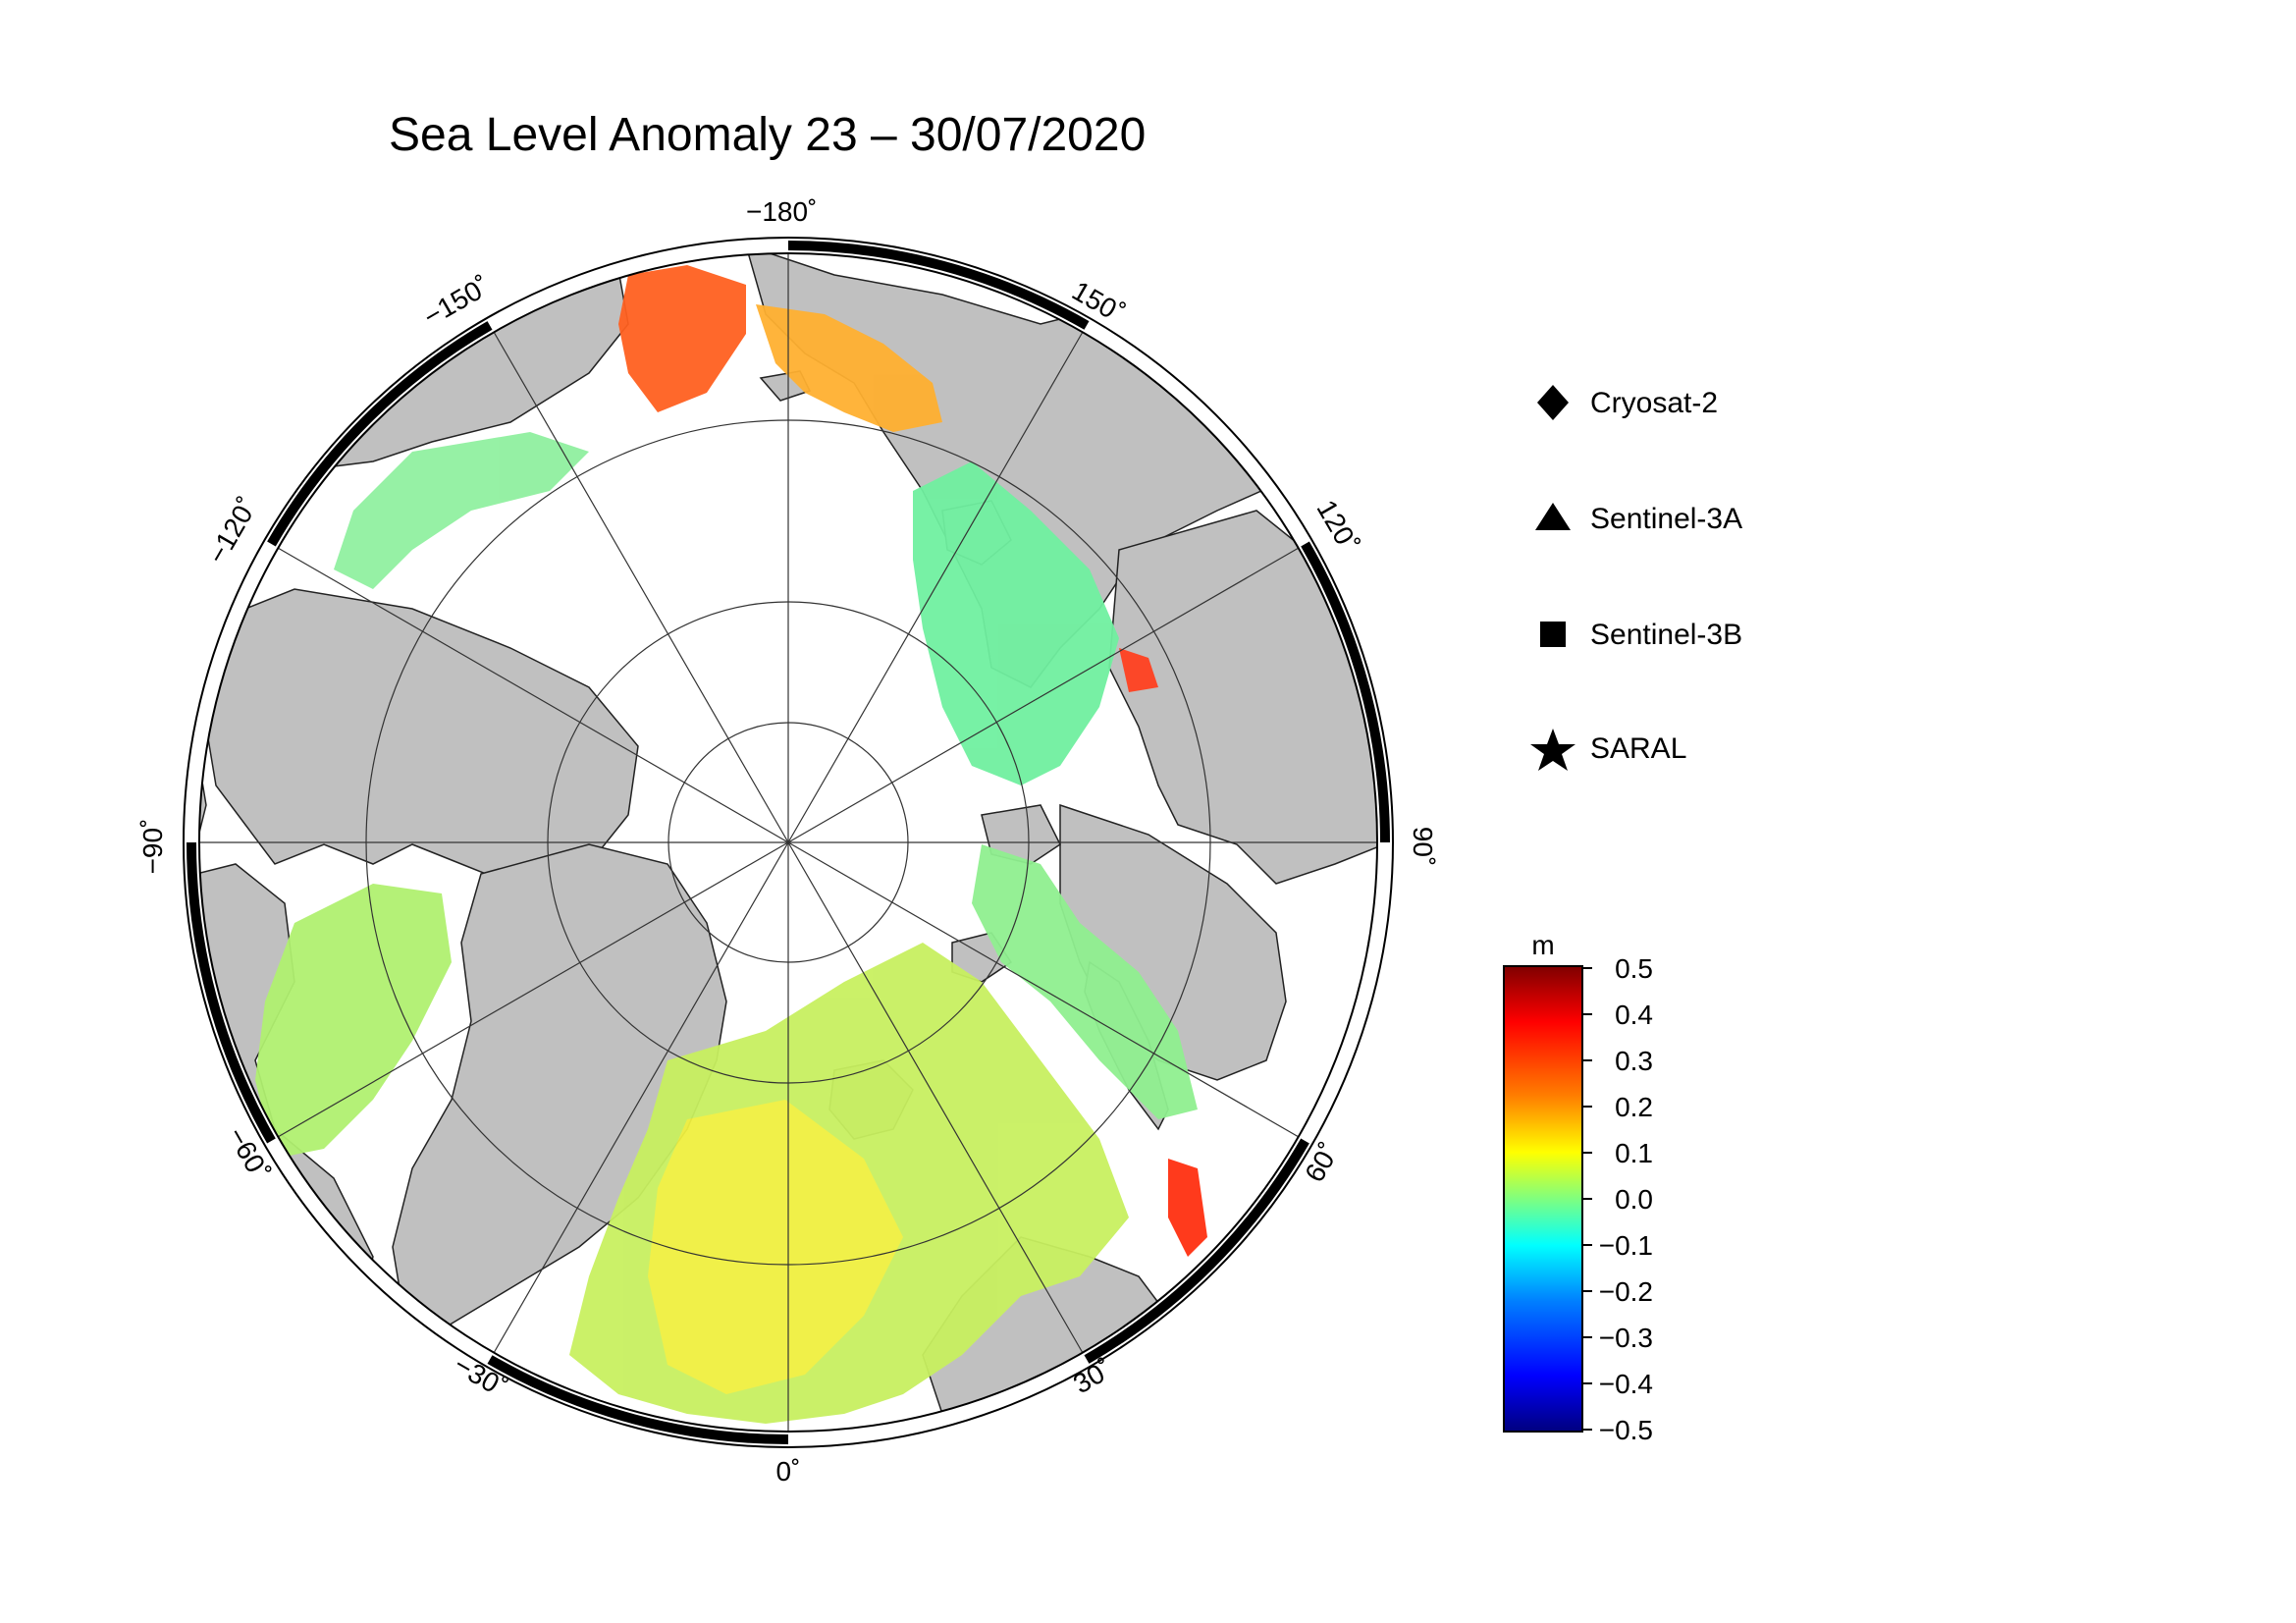  What do you see at coordinates (1626, 1292) in the screenshot?
I see `colorbar-tick-label: −0.2` at bounding box center [1626, 1292].